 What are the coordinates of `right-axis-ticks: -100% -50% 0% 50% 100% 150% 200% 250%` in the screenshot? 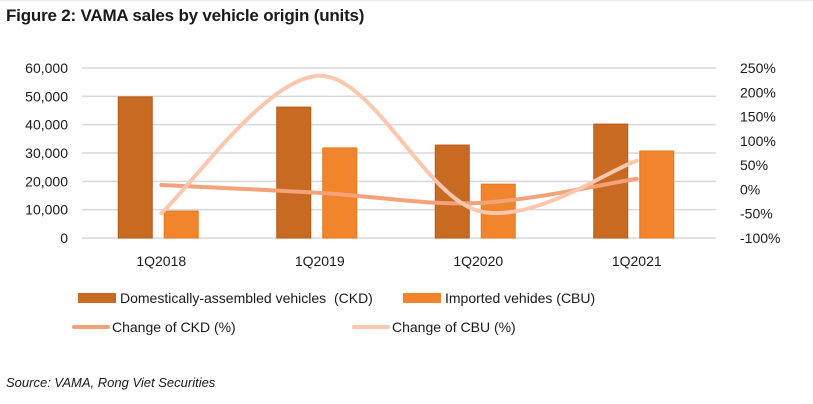 It's located at (760, 153).